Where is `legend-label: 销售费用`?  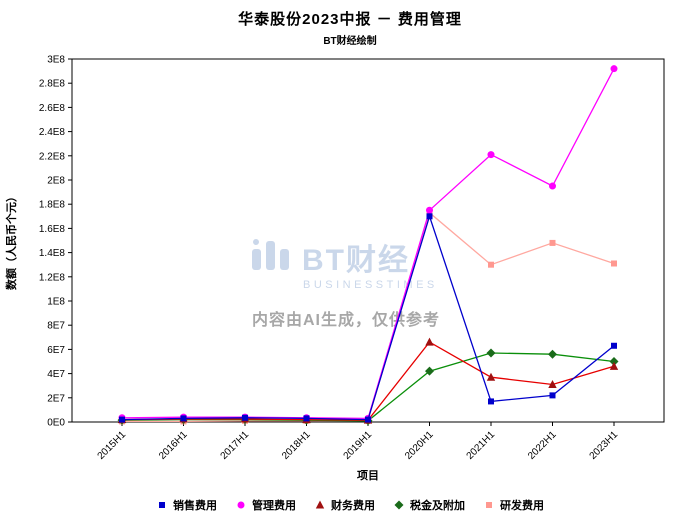 legend-label: 销售费用 is located at coordinates (195, 506).